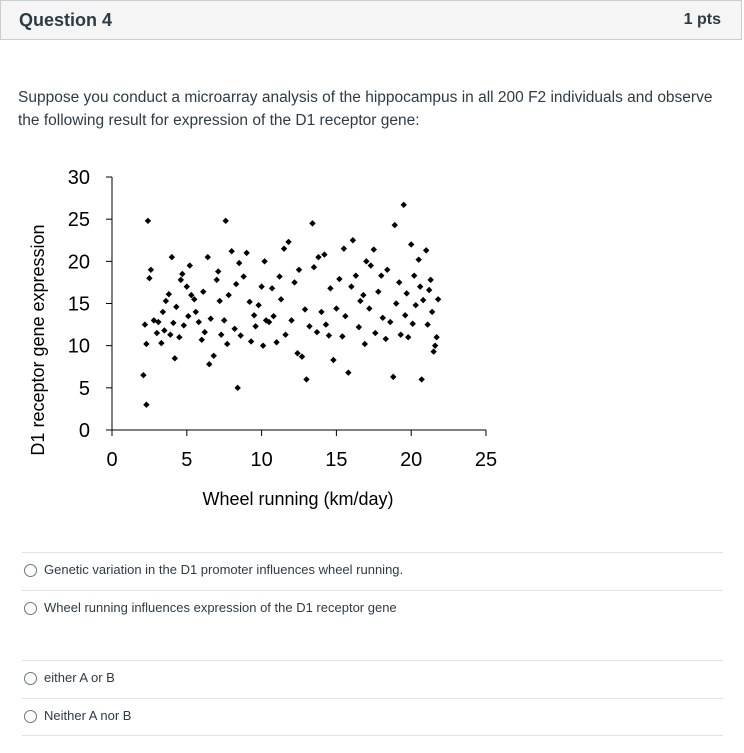 Image resolution: width=744 pixels, height=753 pixels. Describe the element at coordinates (84, 431) in the screenshot. I see `y-tick-label: 0` at that location.